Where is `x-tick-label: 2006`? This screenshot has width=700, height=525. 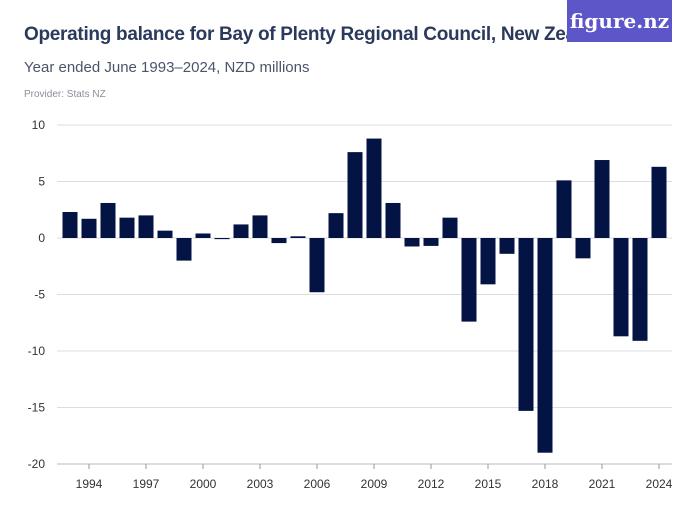
x-tick-label: 2006 is located at coordinates (317, 484).